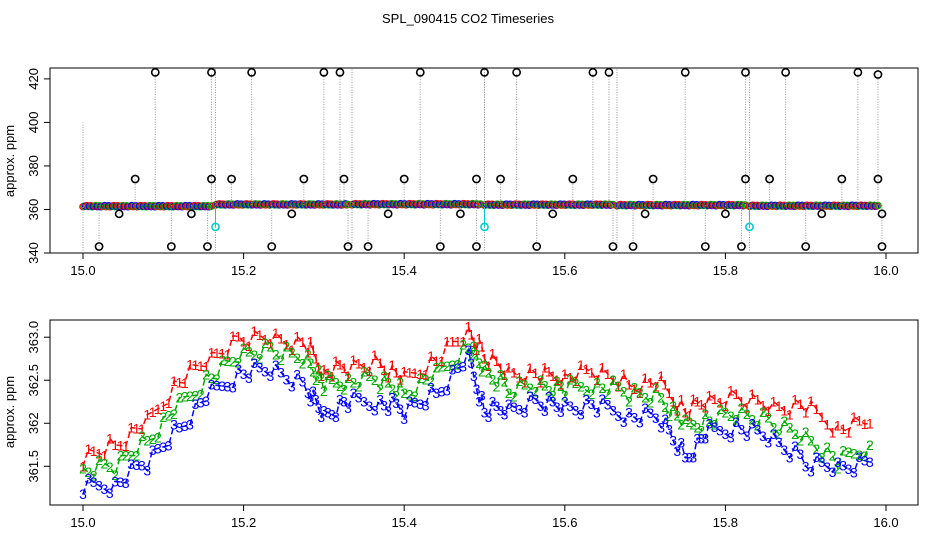 This screenshot has width=936, height=540. I want to click on bottom-x-tick-label: 16.0, so click(885, 522).